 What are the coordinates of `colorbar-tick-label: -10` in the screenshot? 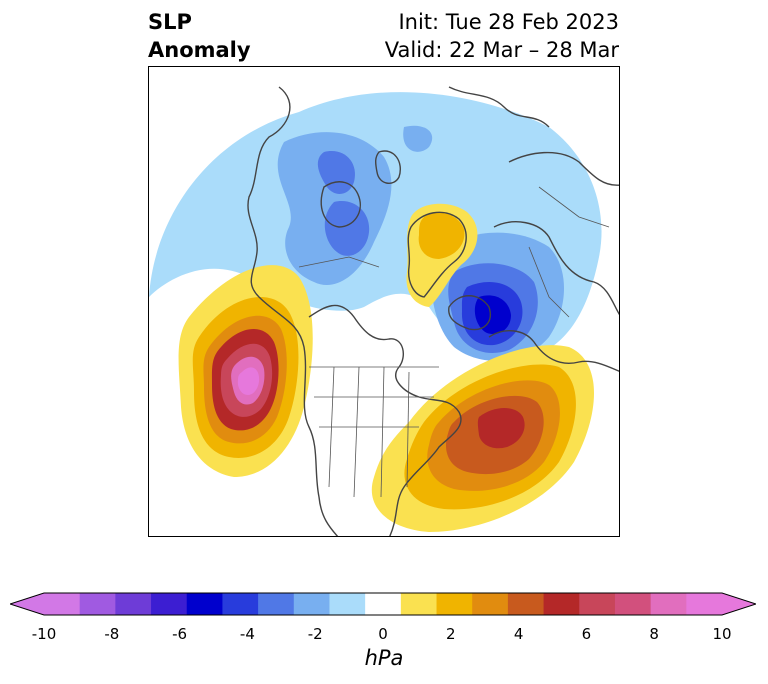 It's located at (44, 634).